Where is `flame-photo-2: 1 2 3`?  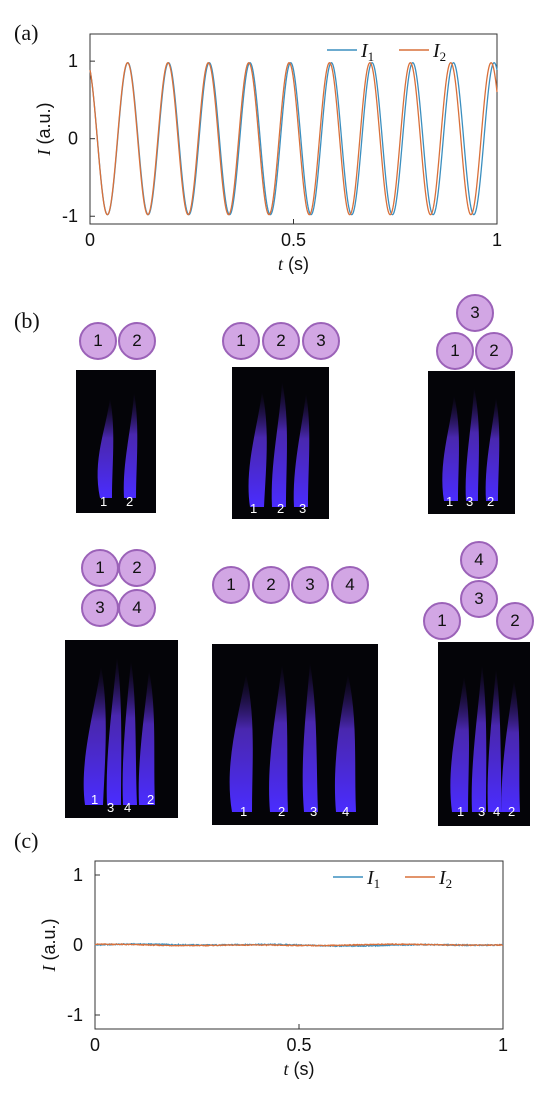
flame-photo-2: 1 2 3 is located at coordinates (280, 443).